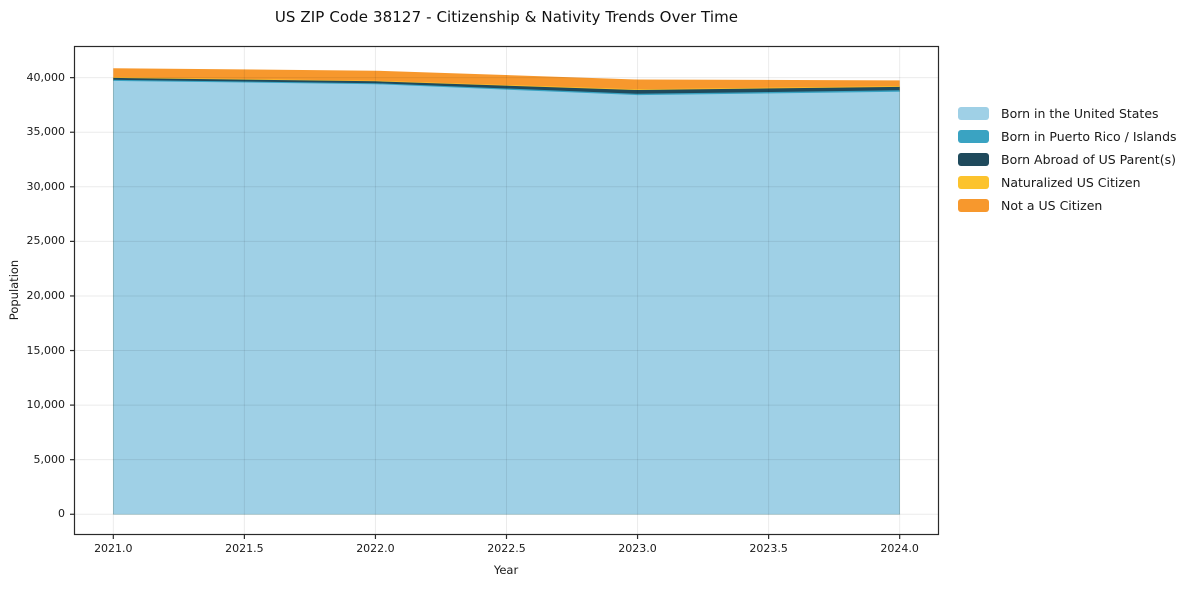  What do you see at coordinates (1052, 205) in the screenshot?
I see `legend-label: Not a US Citizen` at bounding box center [1052, 205].